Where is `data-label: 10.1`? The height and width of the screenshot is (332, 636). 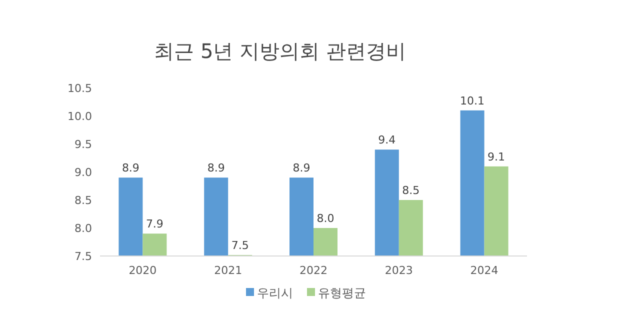 data-label: 10.1 is located at coordinates (472, 101).